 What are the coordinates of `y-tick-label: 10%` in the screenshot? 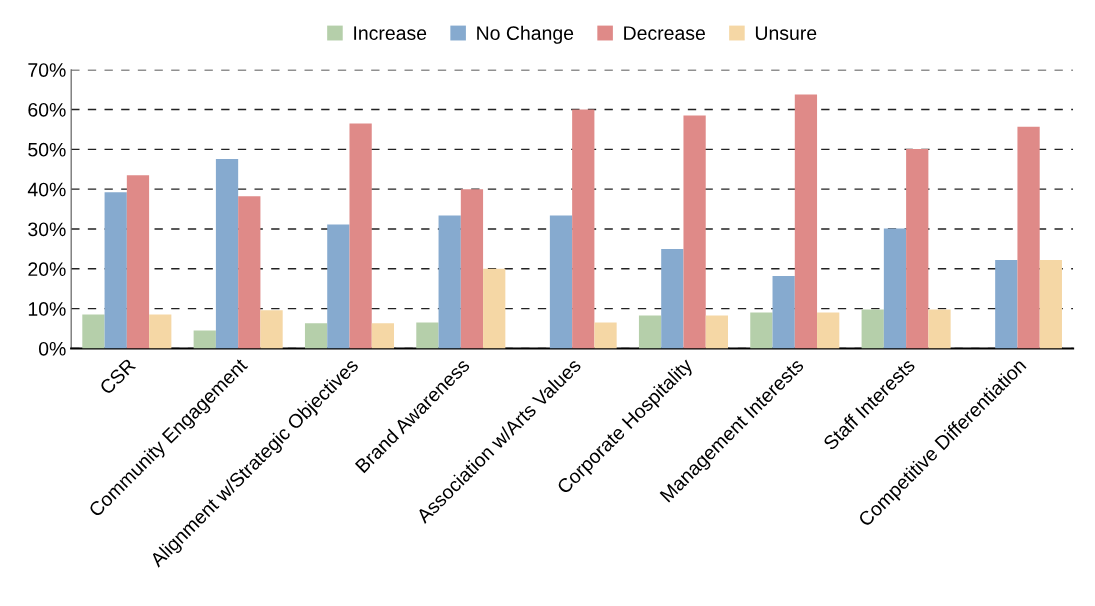 It's located at (47, 309).